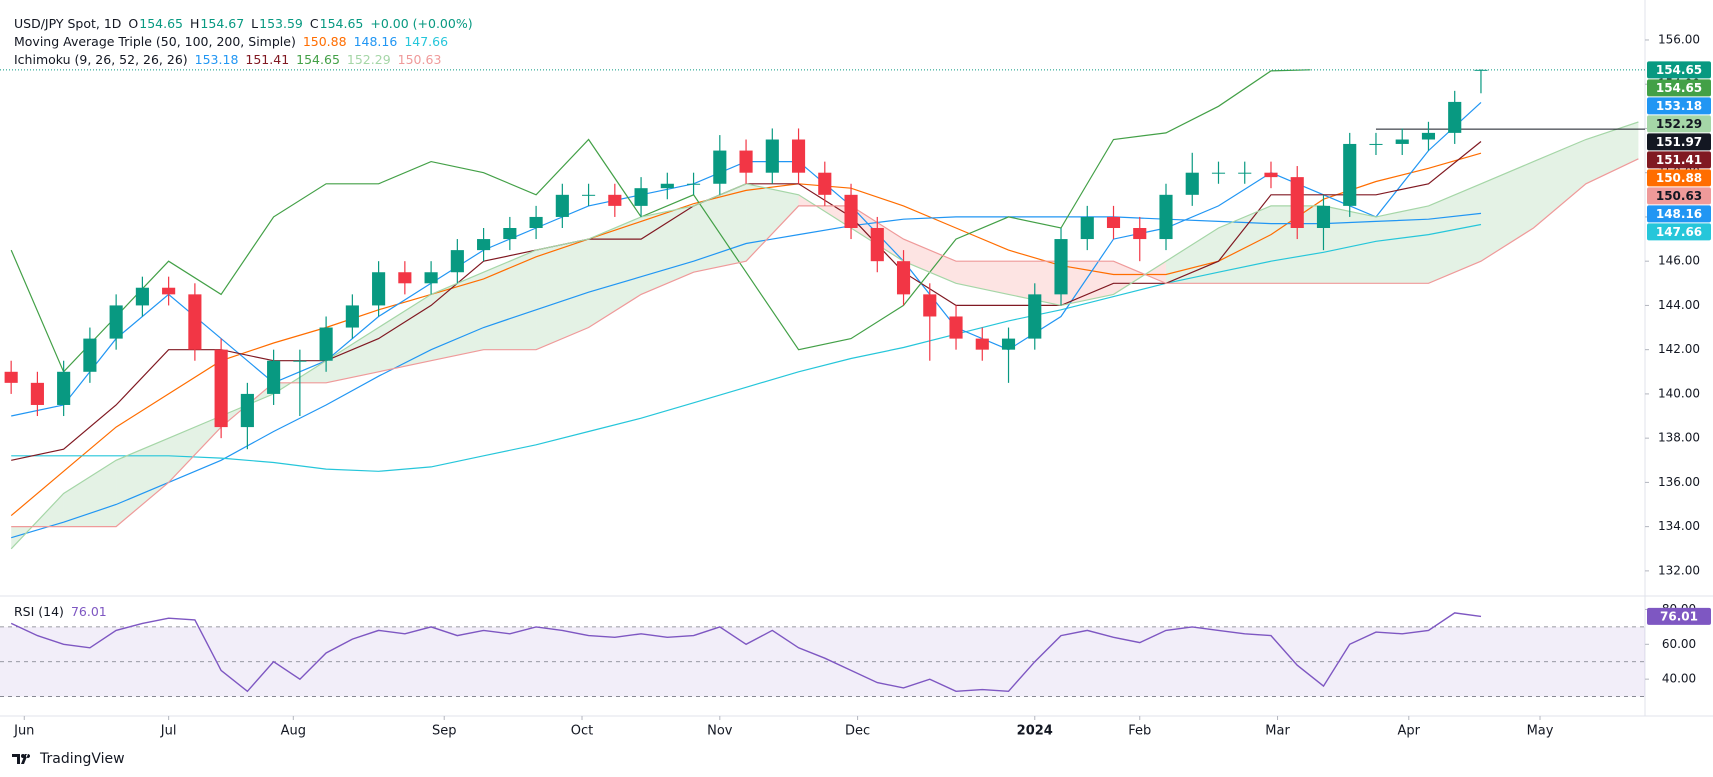 The image size is (1713, 777). I want to click on price-badge-label: 150.63, so click(1679, 196).